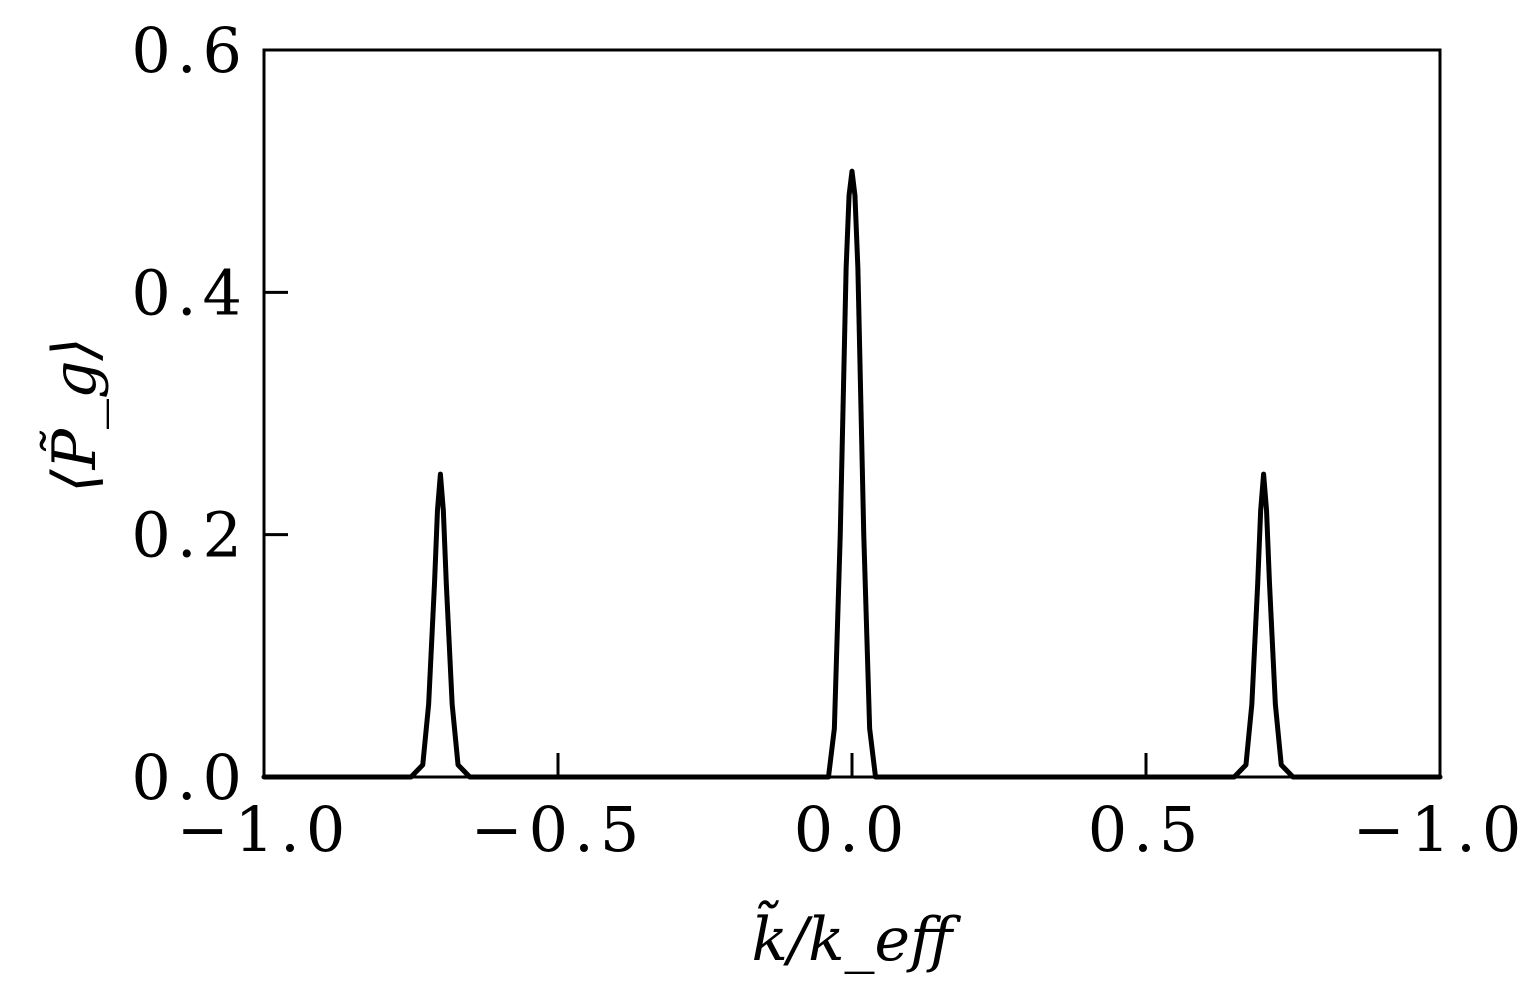 This screenshot has width=1536, height=991. I want to click on x-tick-labels: −1.0 −0.5 0.0 0.5 −1.0, so click(852, 829).